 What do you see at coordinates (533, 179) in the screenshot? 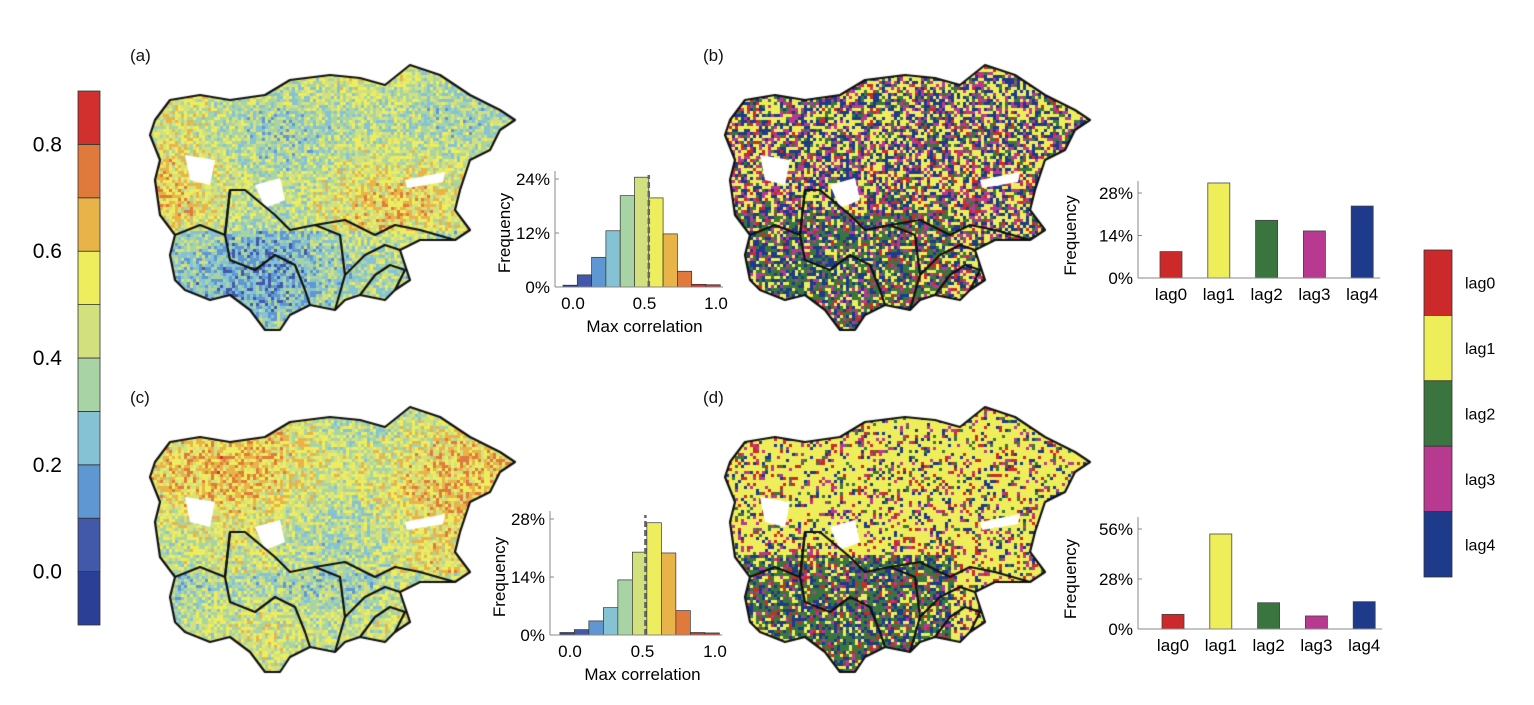
I see `y-tick-label: 24%` at bounding box center [533, 179].